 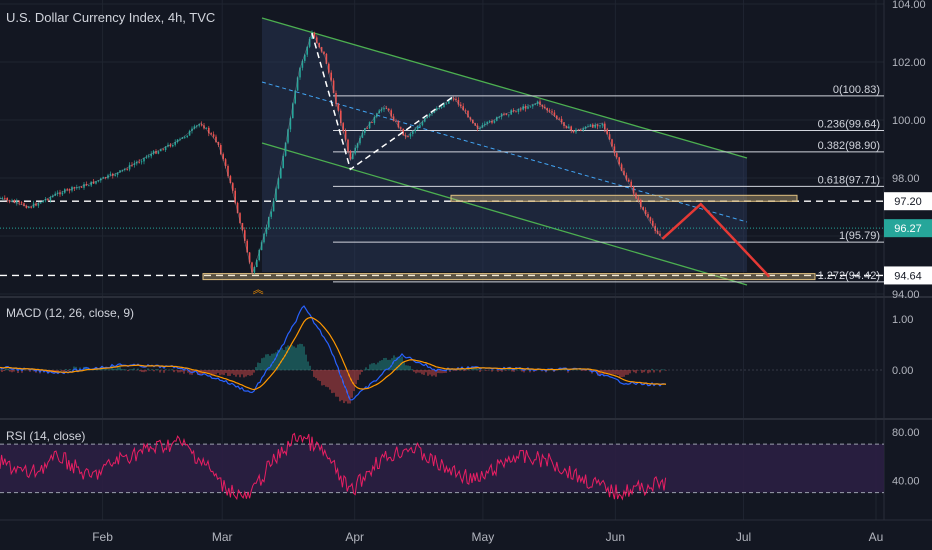 I want to click on rsi-band, so click(x=442, y=468).